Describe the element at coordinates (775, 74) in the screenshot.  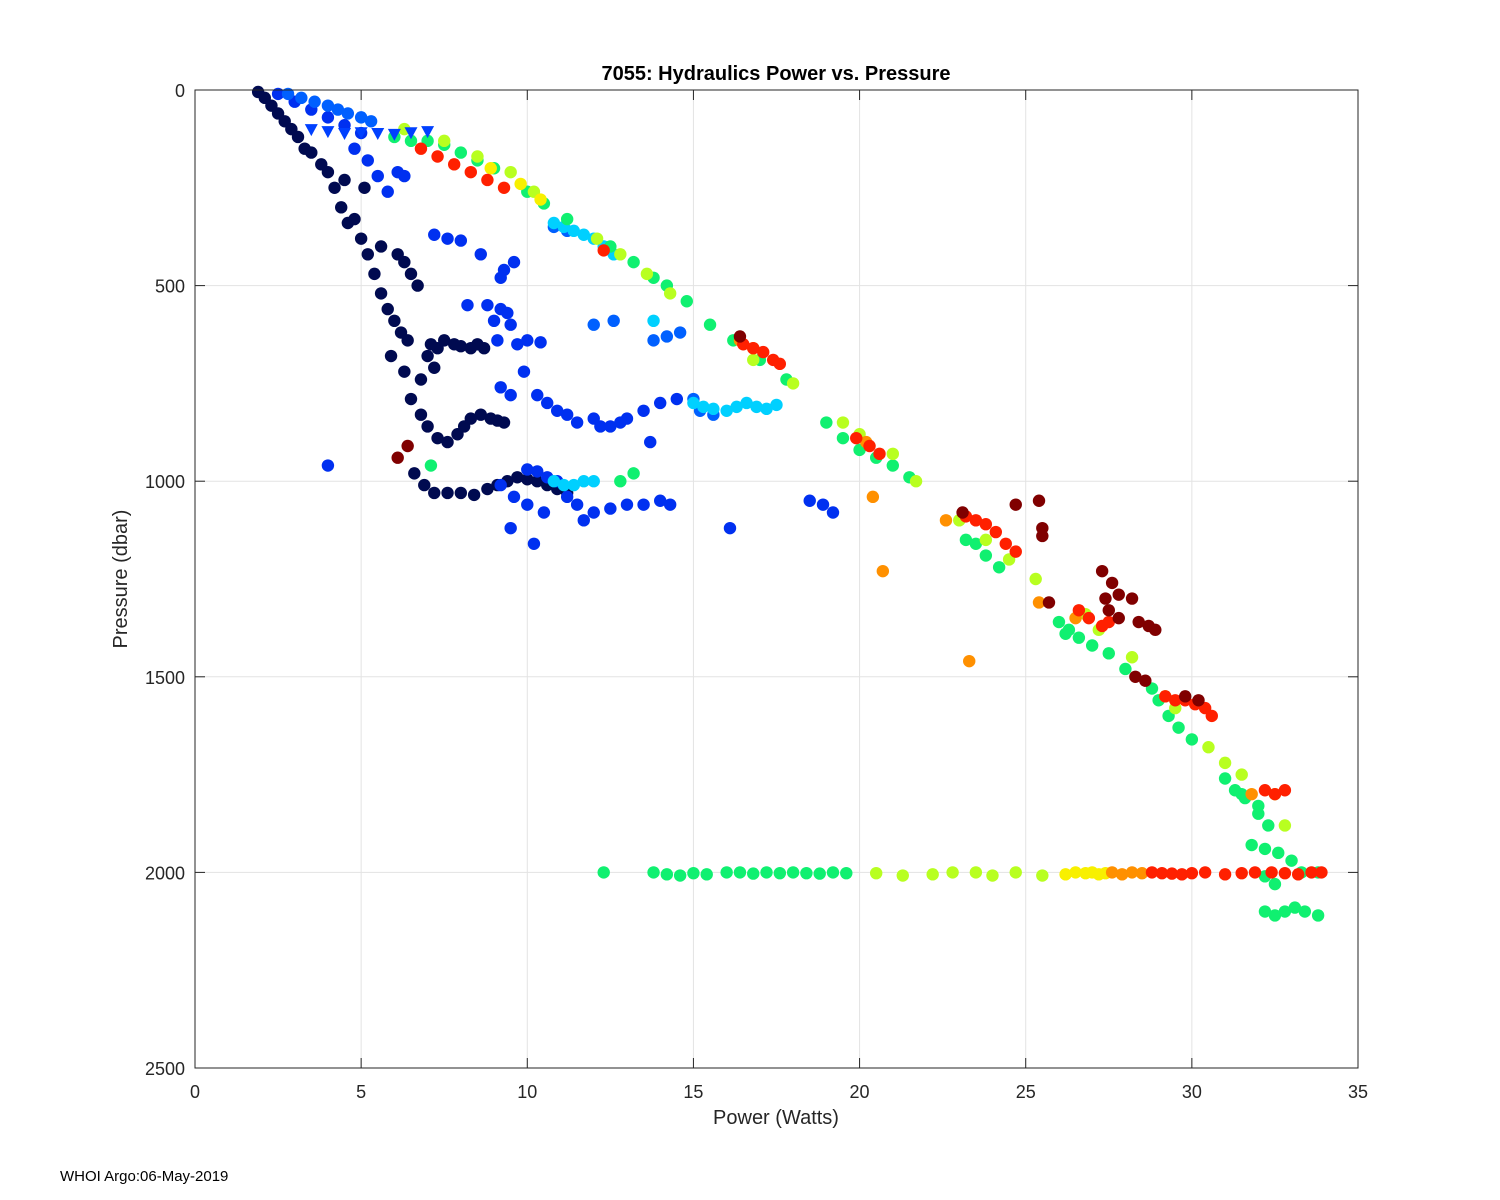
I see `chart-title: 7055: Hydraulics Power vs. Pressure` at that location.